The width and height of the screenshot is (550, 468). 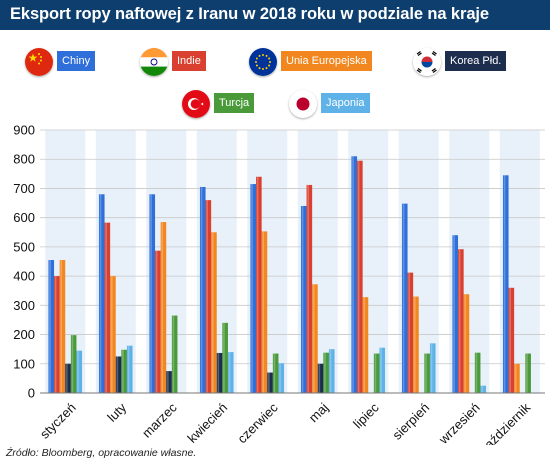 I want to click on source-note: Źródło: Bloomberg, opracowanie własne., so click(x=101, y=453).